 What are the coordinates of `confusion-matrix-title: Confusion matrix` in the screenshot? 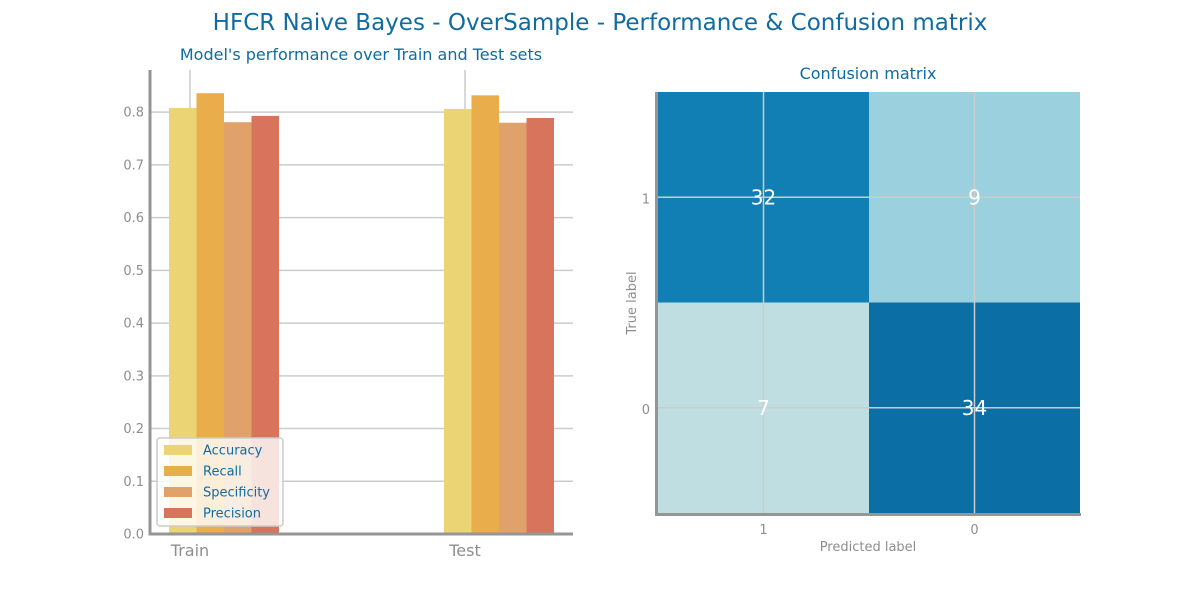 It's located at (868, 73).